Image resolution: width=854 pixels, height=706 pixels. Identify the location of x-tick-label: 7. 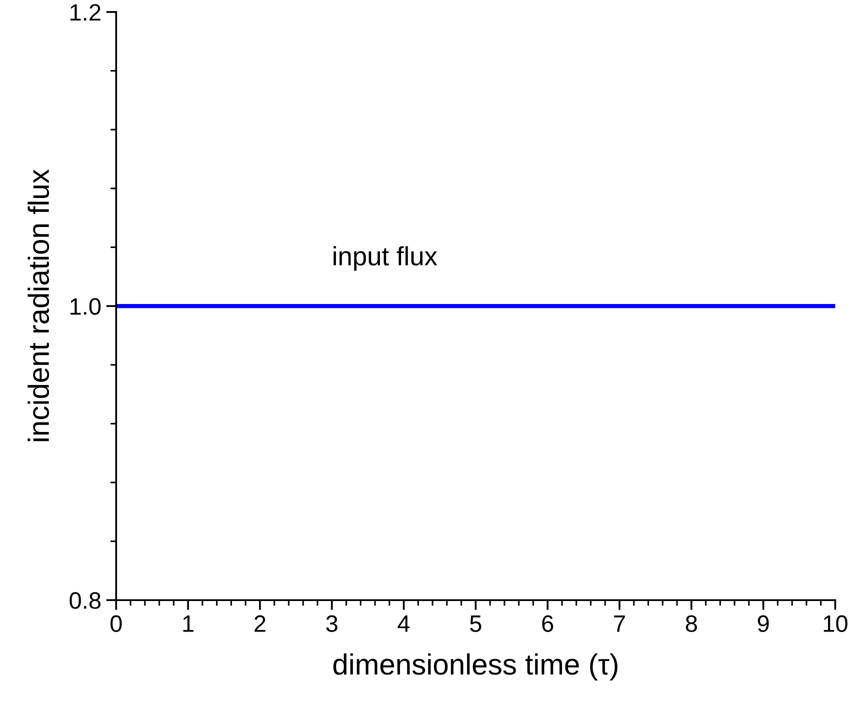
(619, 624).